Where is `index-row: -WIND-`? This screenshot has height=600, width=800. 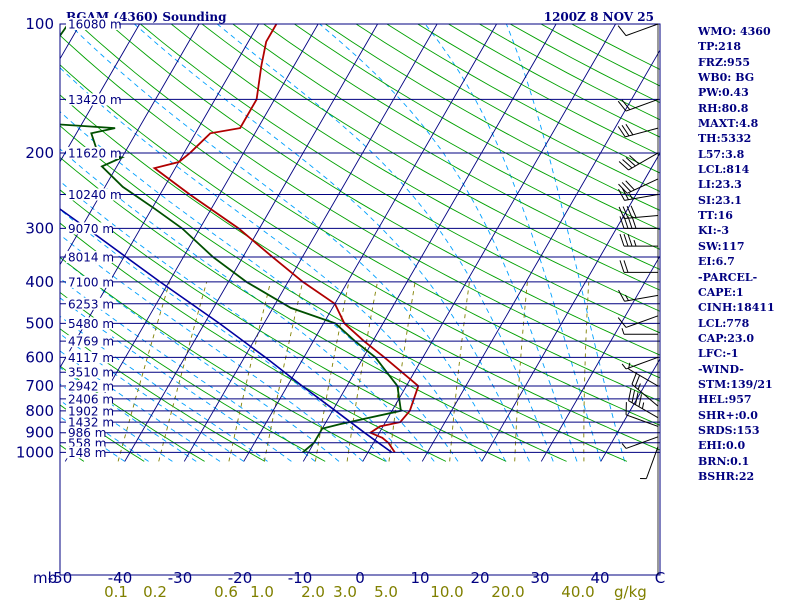 index-row: -WIND- is located at coordinates (721, 369).